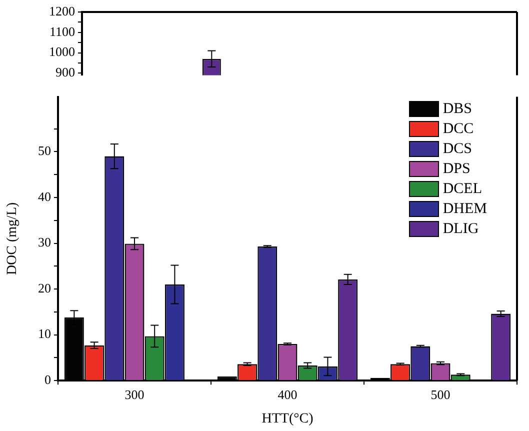 The image size is (529, 431). I want to click on x-tick-label: 300, so click(134, 394).